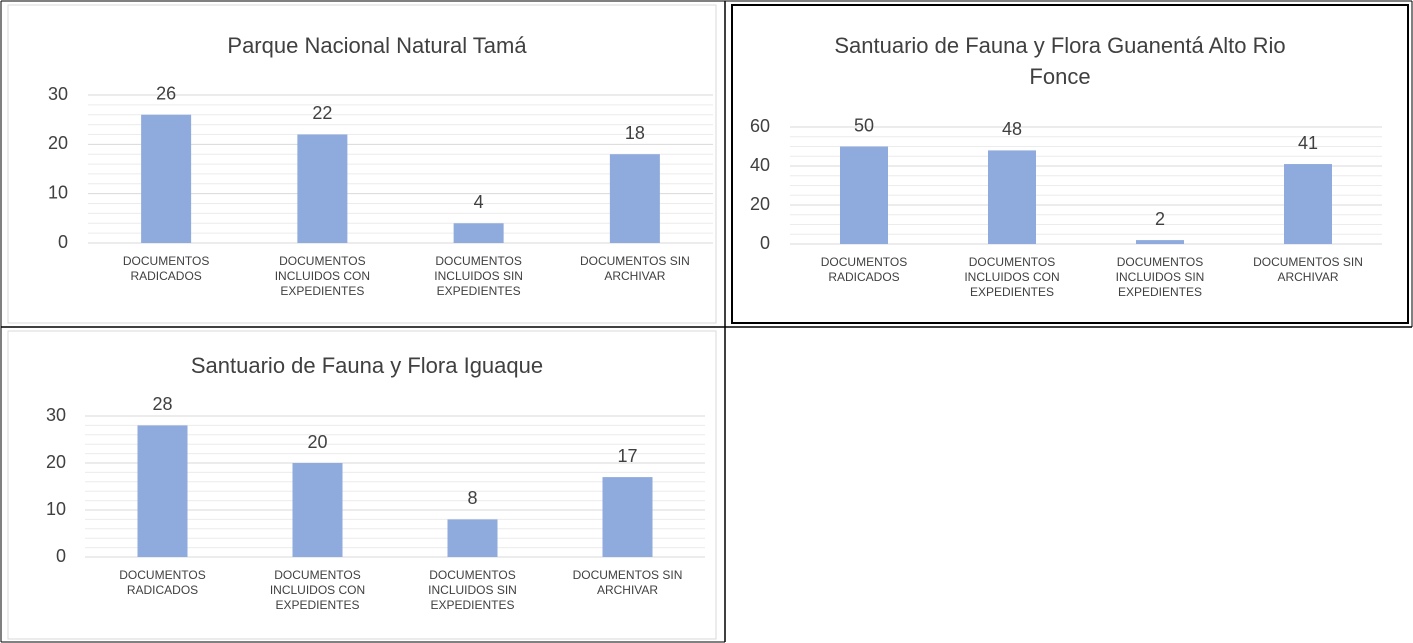 The width and height of the screenshot is (1413, 643). What do you see at coordinates (322, 113) in the screenshot?
I see `data-label: 22` at bounding box center [322, 113].